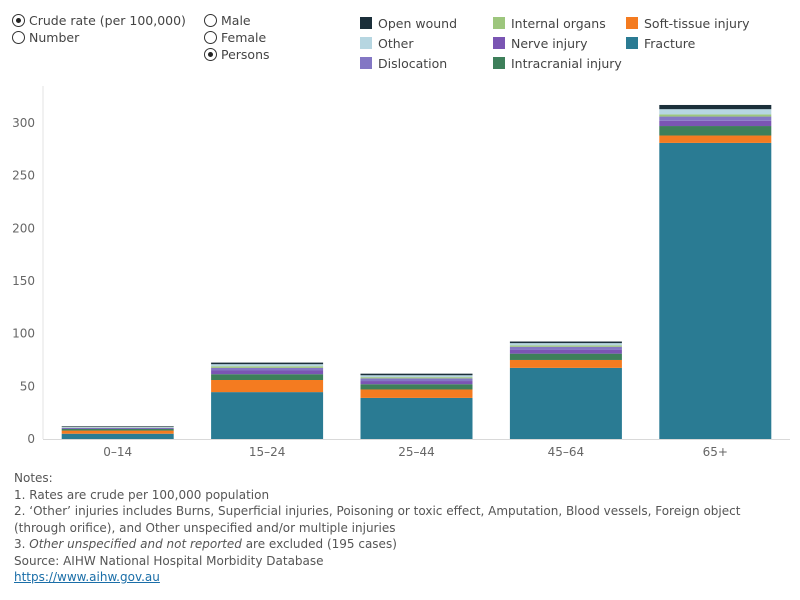 The width and height of the screenshot is (800, 600). I want to click on legend-label: Intracranial injury, so click(566, 63).